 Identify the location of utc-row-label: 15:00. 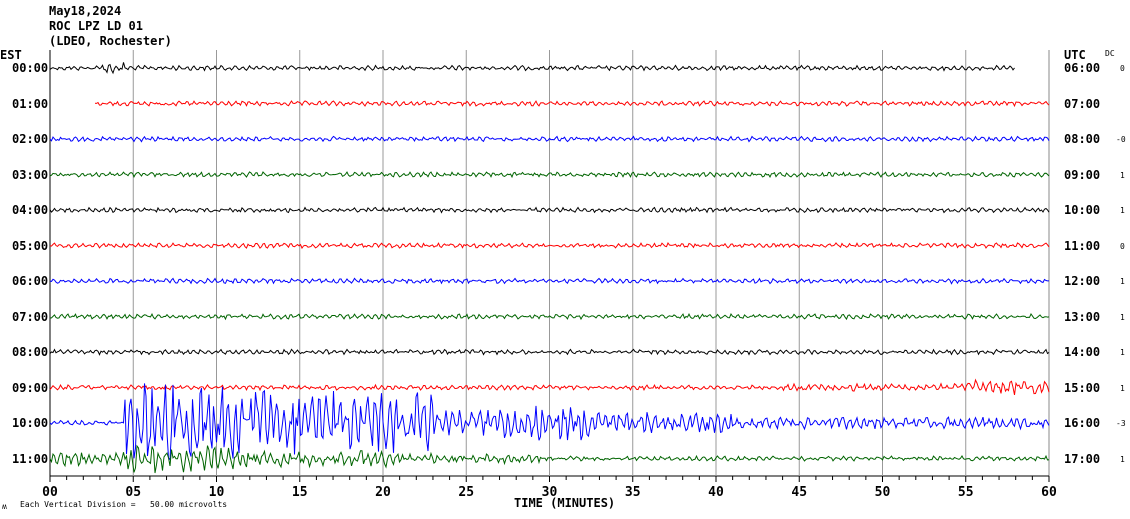
(1082, 387).